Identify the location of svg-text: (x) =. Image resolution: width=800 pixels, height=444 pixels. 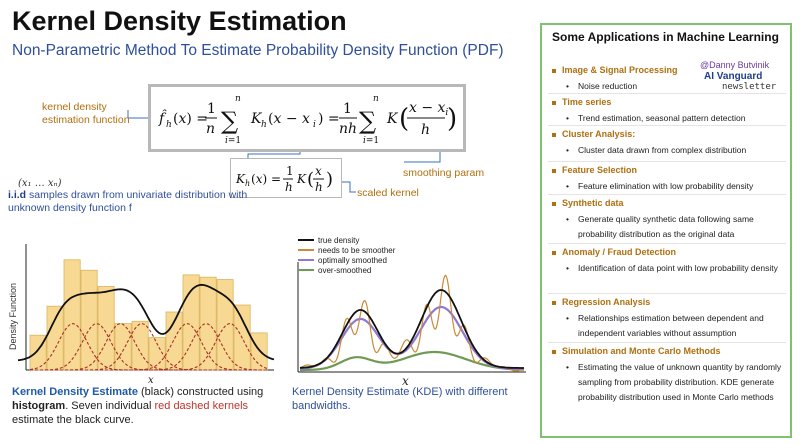
(190, 119).